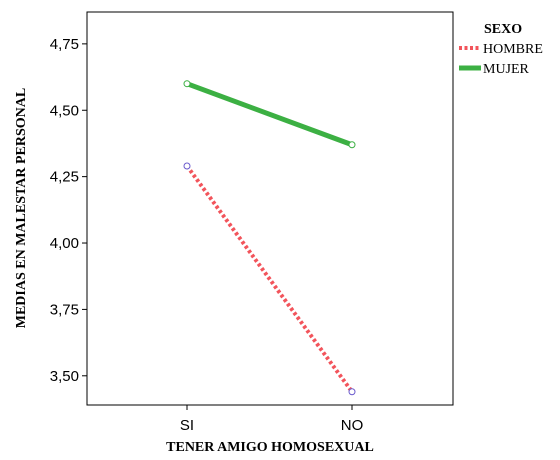  What do you see at coordinates (503, 29) in the screenshot?
I see `legend-title: SEXO` at bounding box center [503, 29].